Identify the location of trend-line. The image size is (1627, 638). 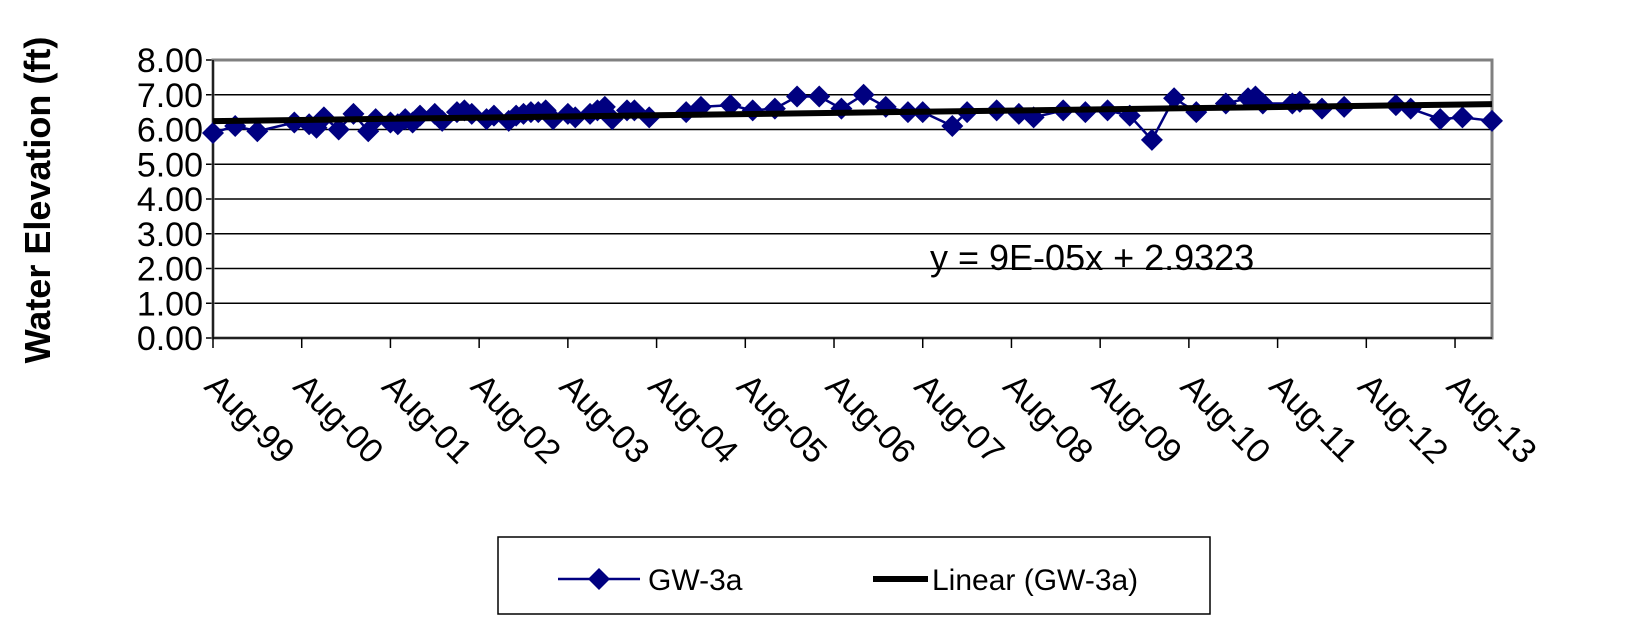
(852, 113).